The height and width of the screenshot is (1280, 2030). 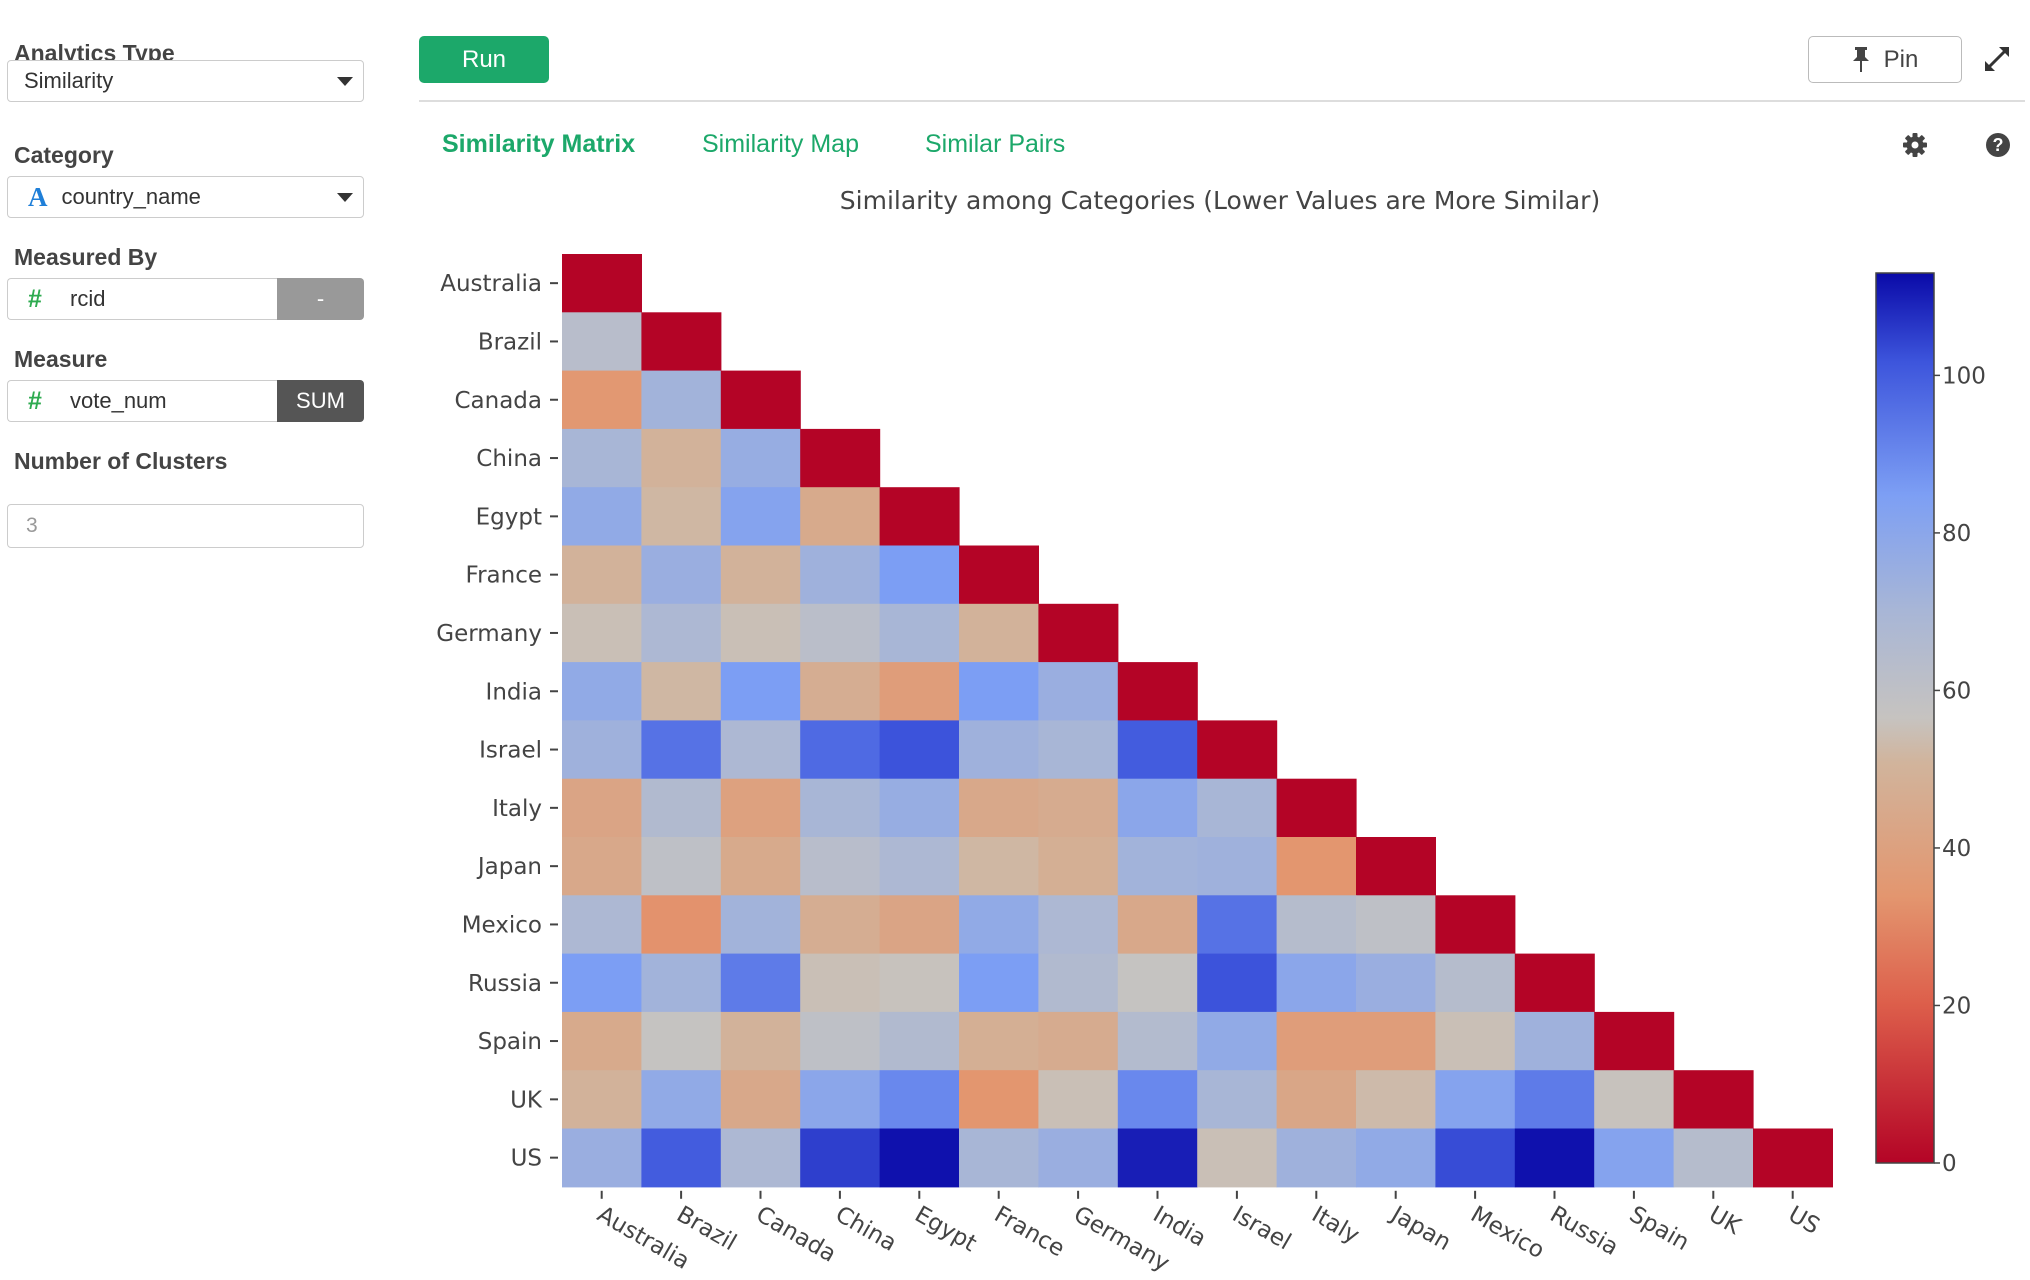 What do you see at coordinates (142, 299) in the screenshot?
I see `measured-by-select: # rcid` at bounding box center [142, 299].